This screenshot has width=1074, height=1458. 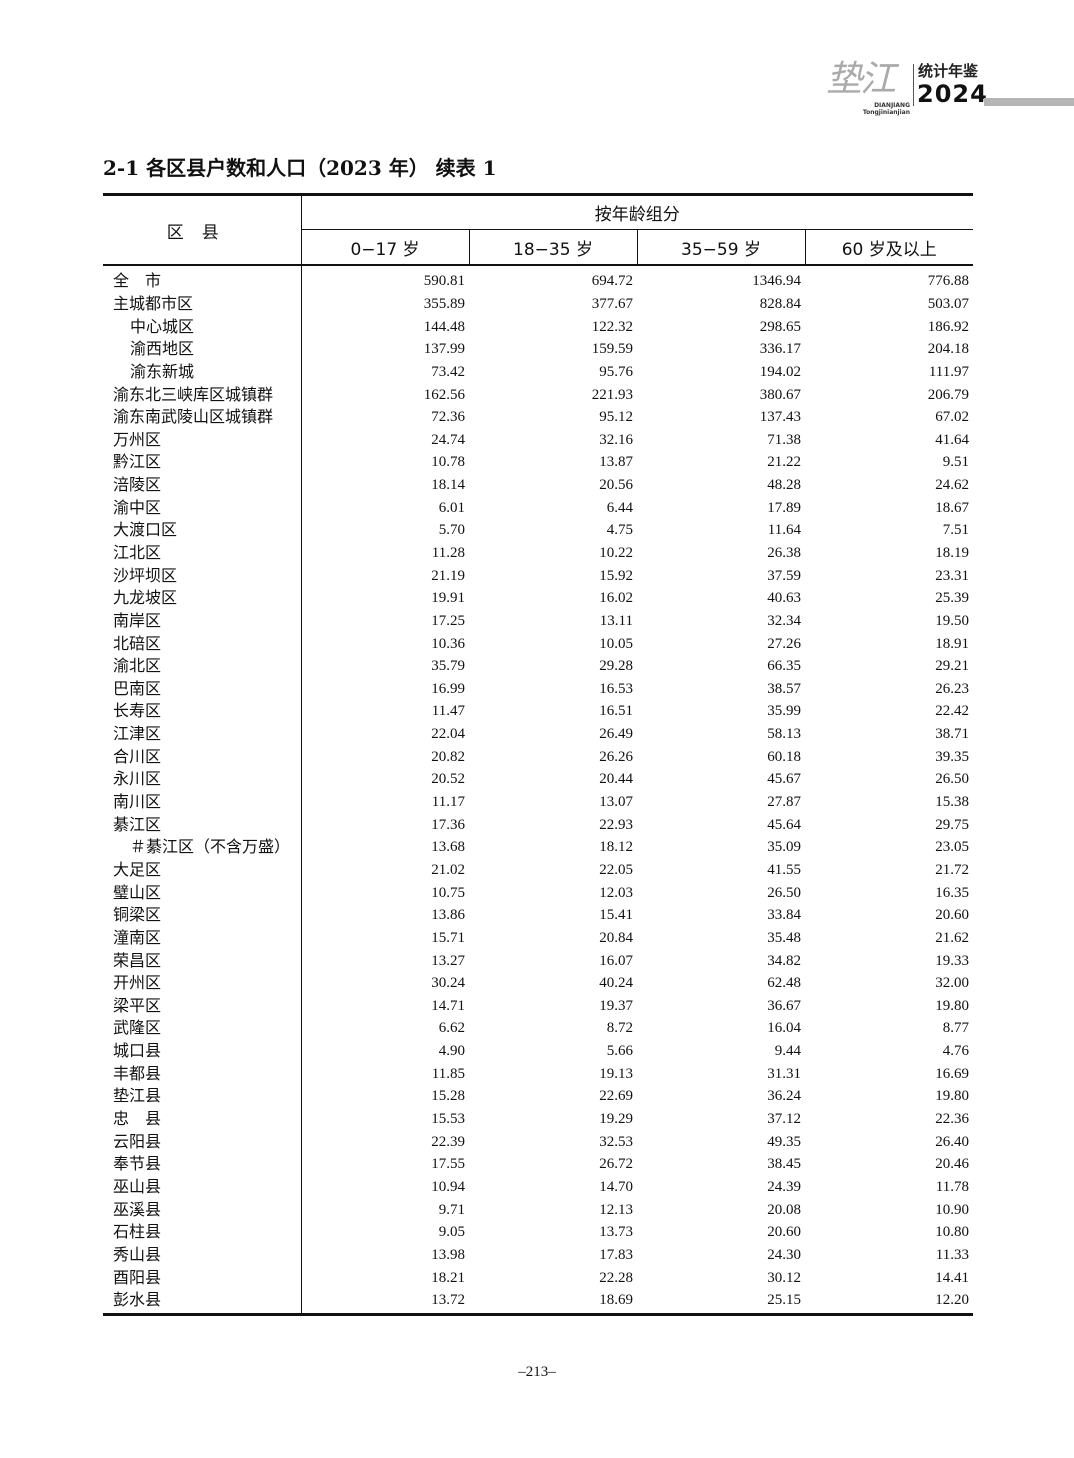 What do you see at coordinates (616, 1186) in the screenshot?
I see `value-cell: 14.70` at bounding box center [616, 1186].